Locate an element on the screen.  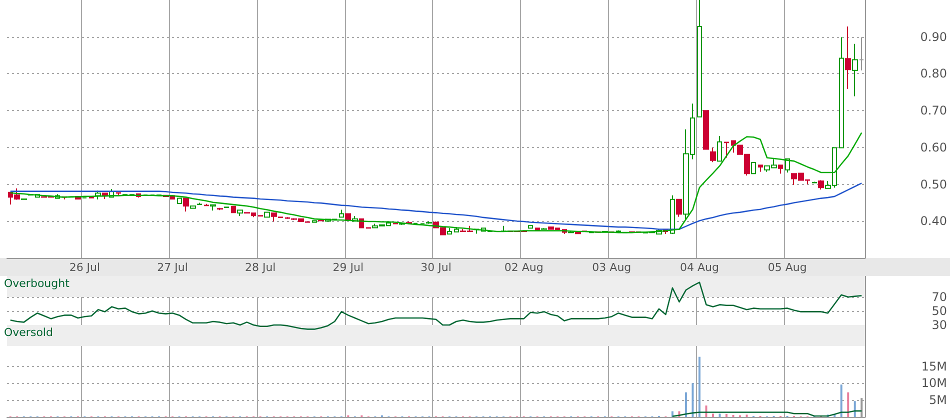
x-tick-label: 27 Jul is located at coordinates (172, 267).